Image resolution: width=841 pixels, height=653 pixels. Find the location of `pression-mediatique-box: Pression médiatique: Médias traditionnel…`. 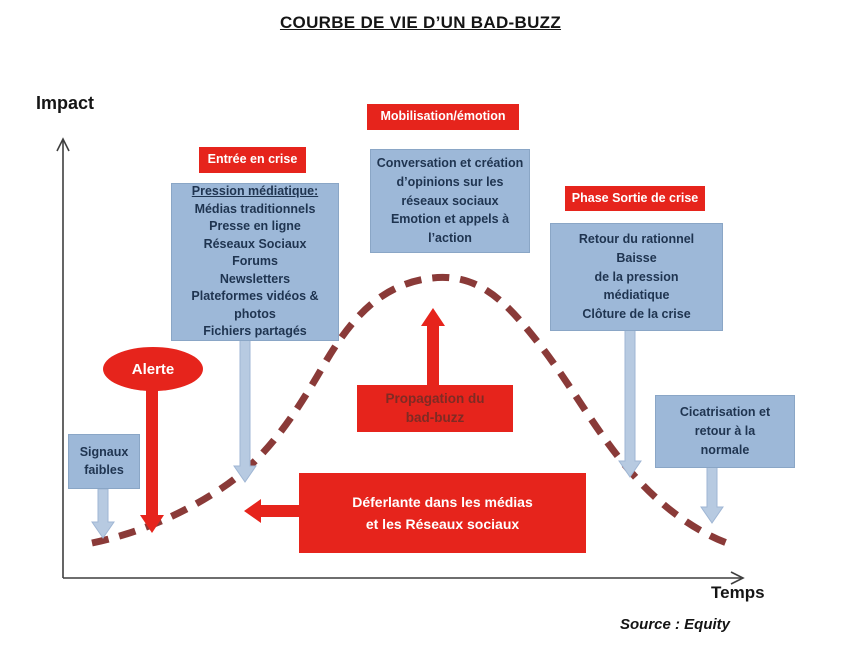

pression-mediatique-box: Pression médiatique: Médias traditionnel… is located at coordinates (255, 262).